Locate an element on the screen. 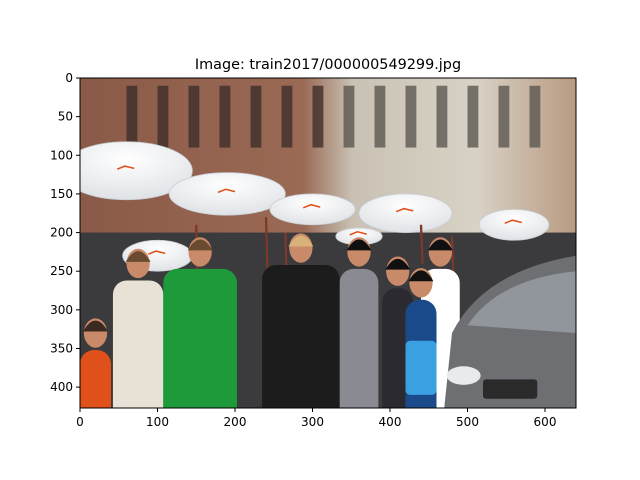 The width and height of the screenshot is (640, 480). y-tick-label: 0 is located at coordinates (69, 78).